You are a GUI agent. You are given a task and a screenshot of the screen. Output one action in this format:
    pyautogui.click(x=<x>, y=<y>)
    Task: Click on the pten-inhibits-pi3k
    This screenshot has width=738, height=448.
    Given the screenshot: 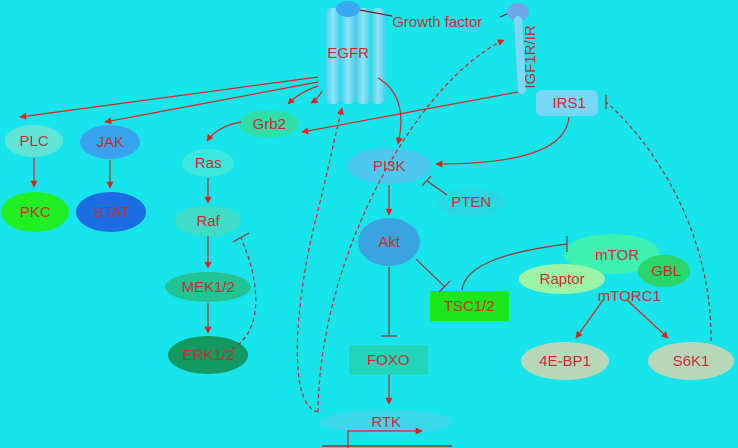 What is the action you would take?
    pyautogui.click(x=437, y=188)
    